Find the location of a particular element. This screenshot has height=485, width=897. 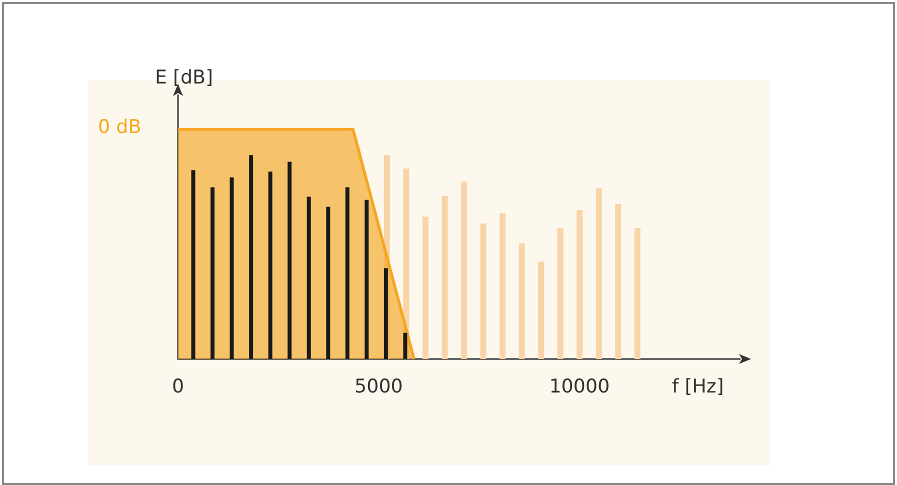

text: 0 dB is located at coordinates (120, 127).